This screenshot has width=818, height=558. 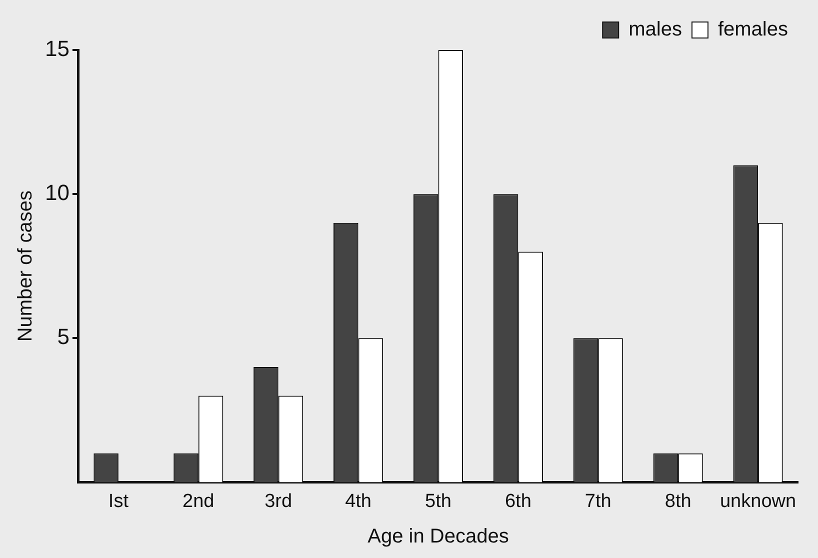 I want to click on x-tick-label: 6th, so click(x=518, y=501).